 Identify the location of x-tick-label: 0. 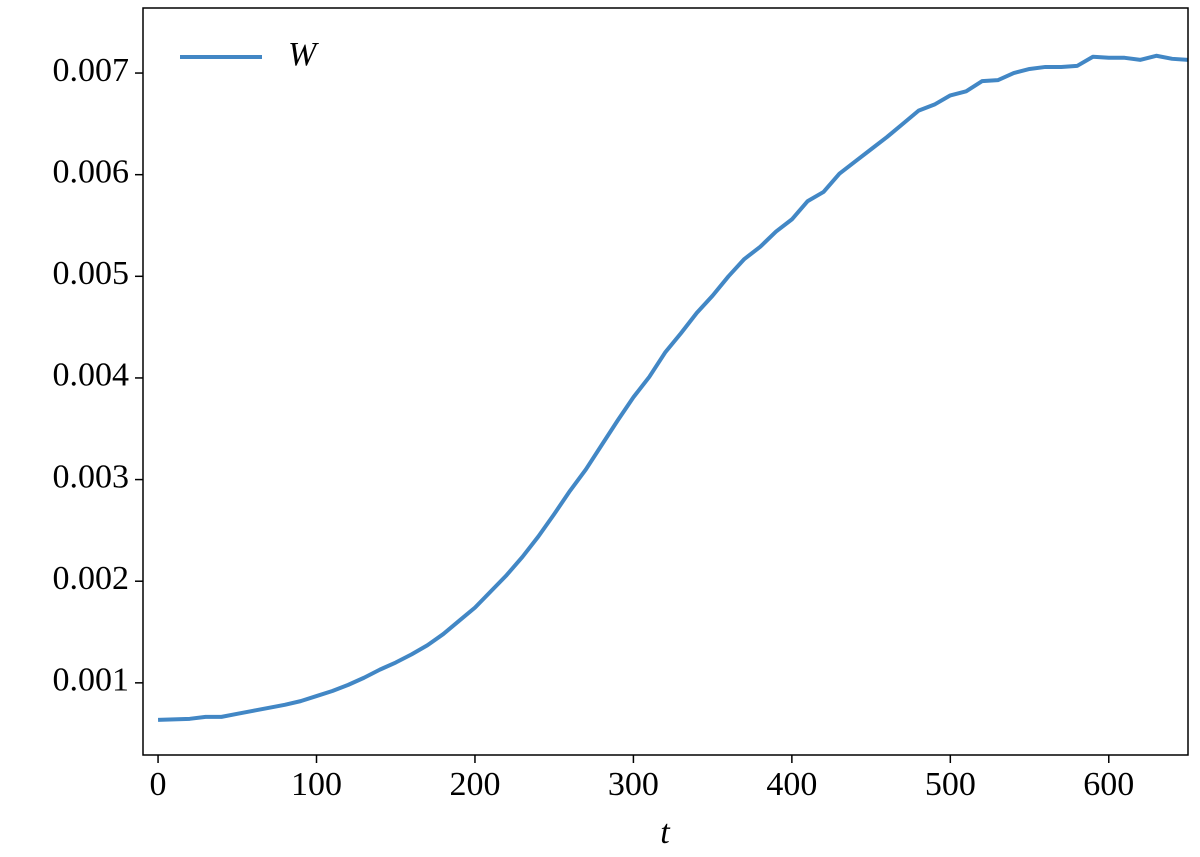
(158, 784).